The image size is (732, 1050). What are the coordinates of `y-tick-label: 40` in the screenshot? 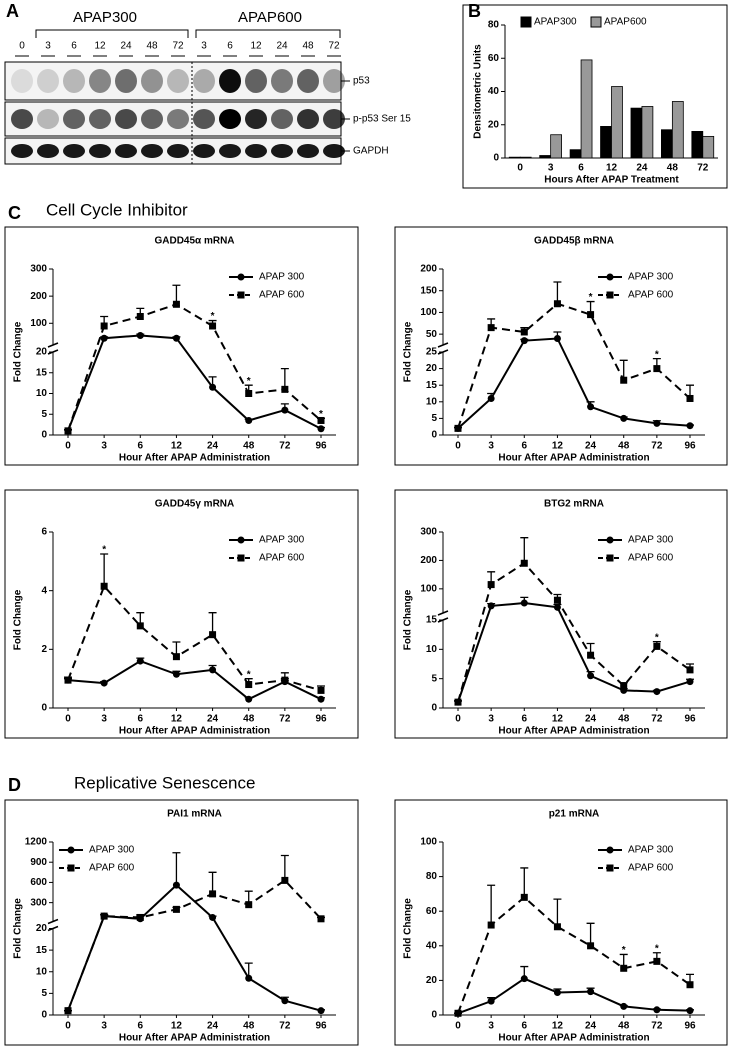 It's located at (432, 945).